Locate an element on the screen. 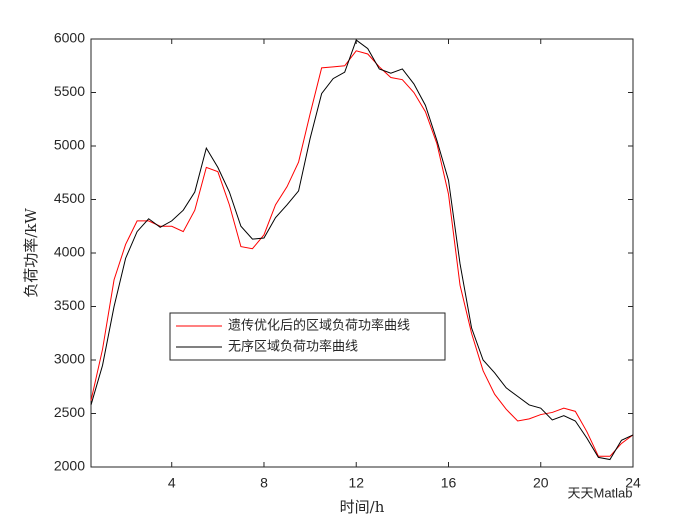  x-tick-label: 16 is located at coordinates (449, 483).